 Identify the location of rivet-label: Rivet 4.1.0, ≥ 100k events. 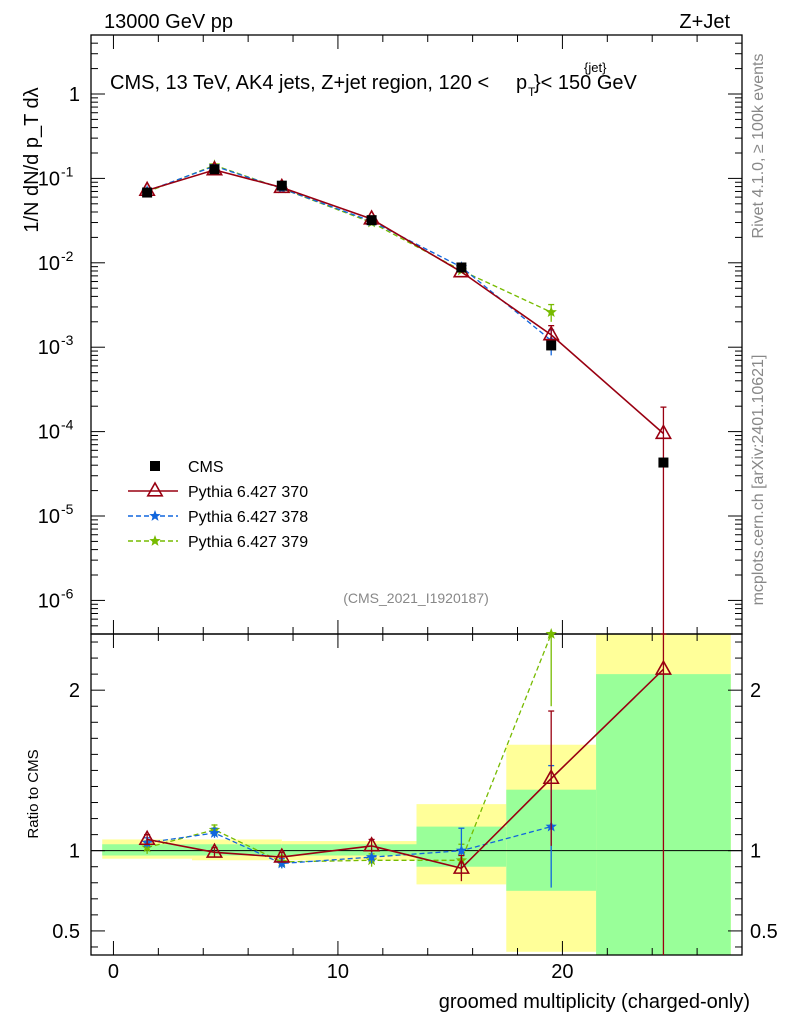
(758, 146).